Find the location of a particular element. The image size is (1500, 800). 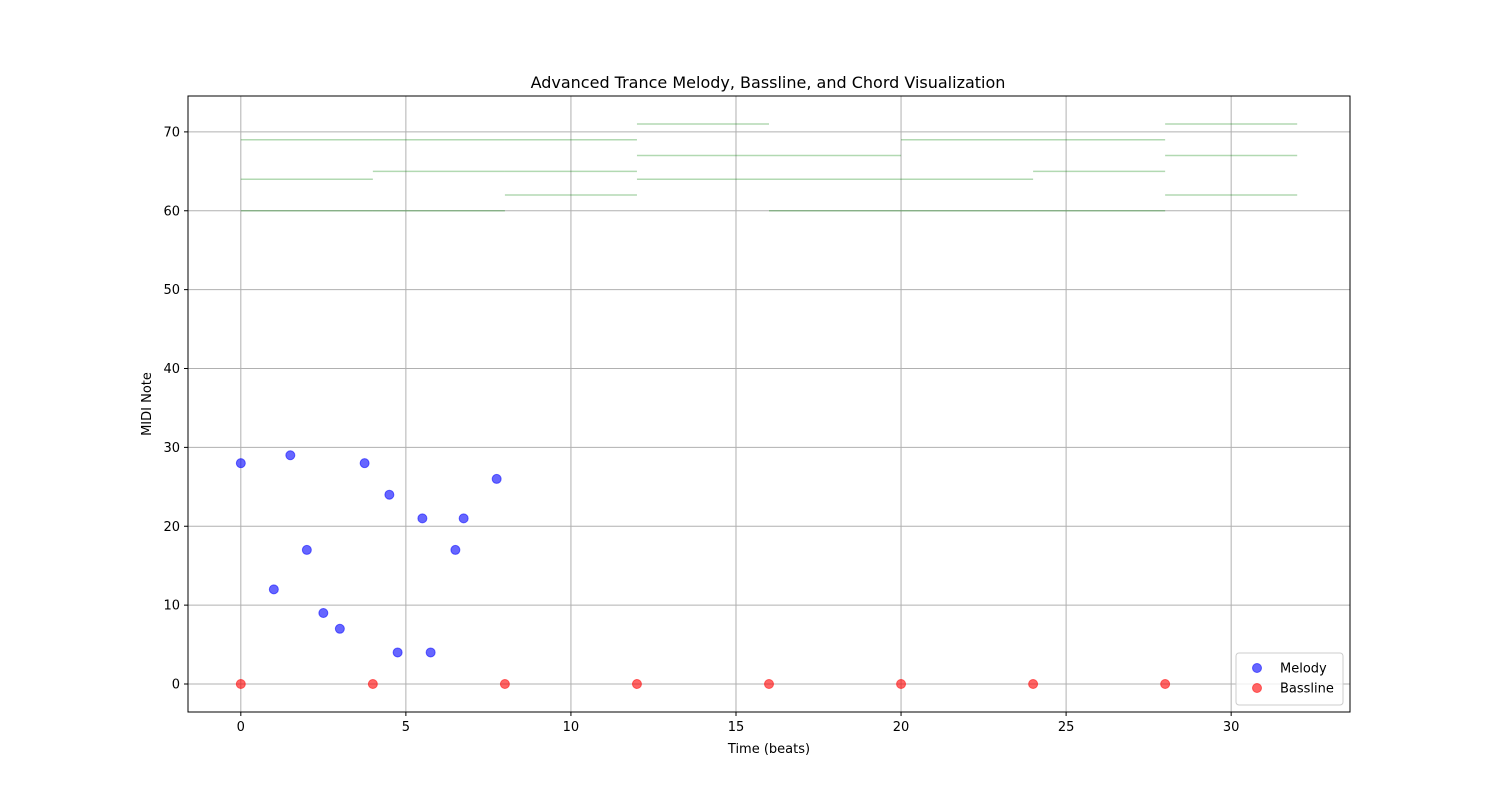

legend-marker-melody is located at coordinates (1257, 668).